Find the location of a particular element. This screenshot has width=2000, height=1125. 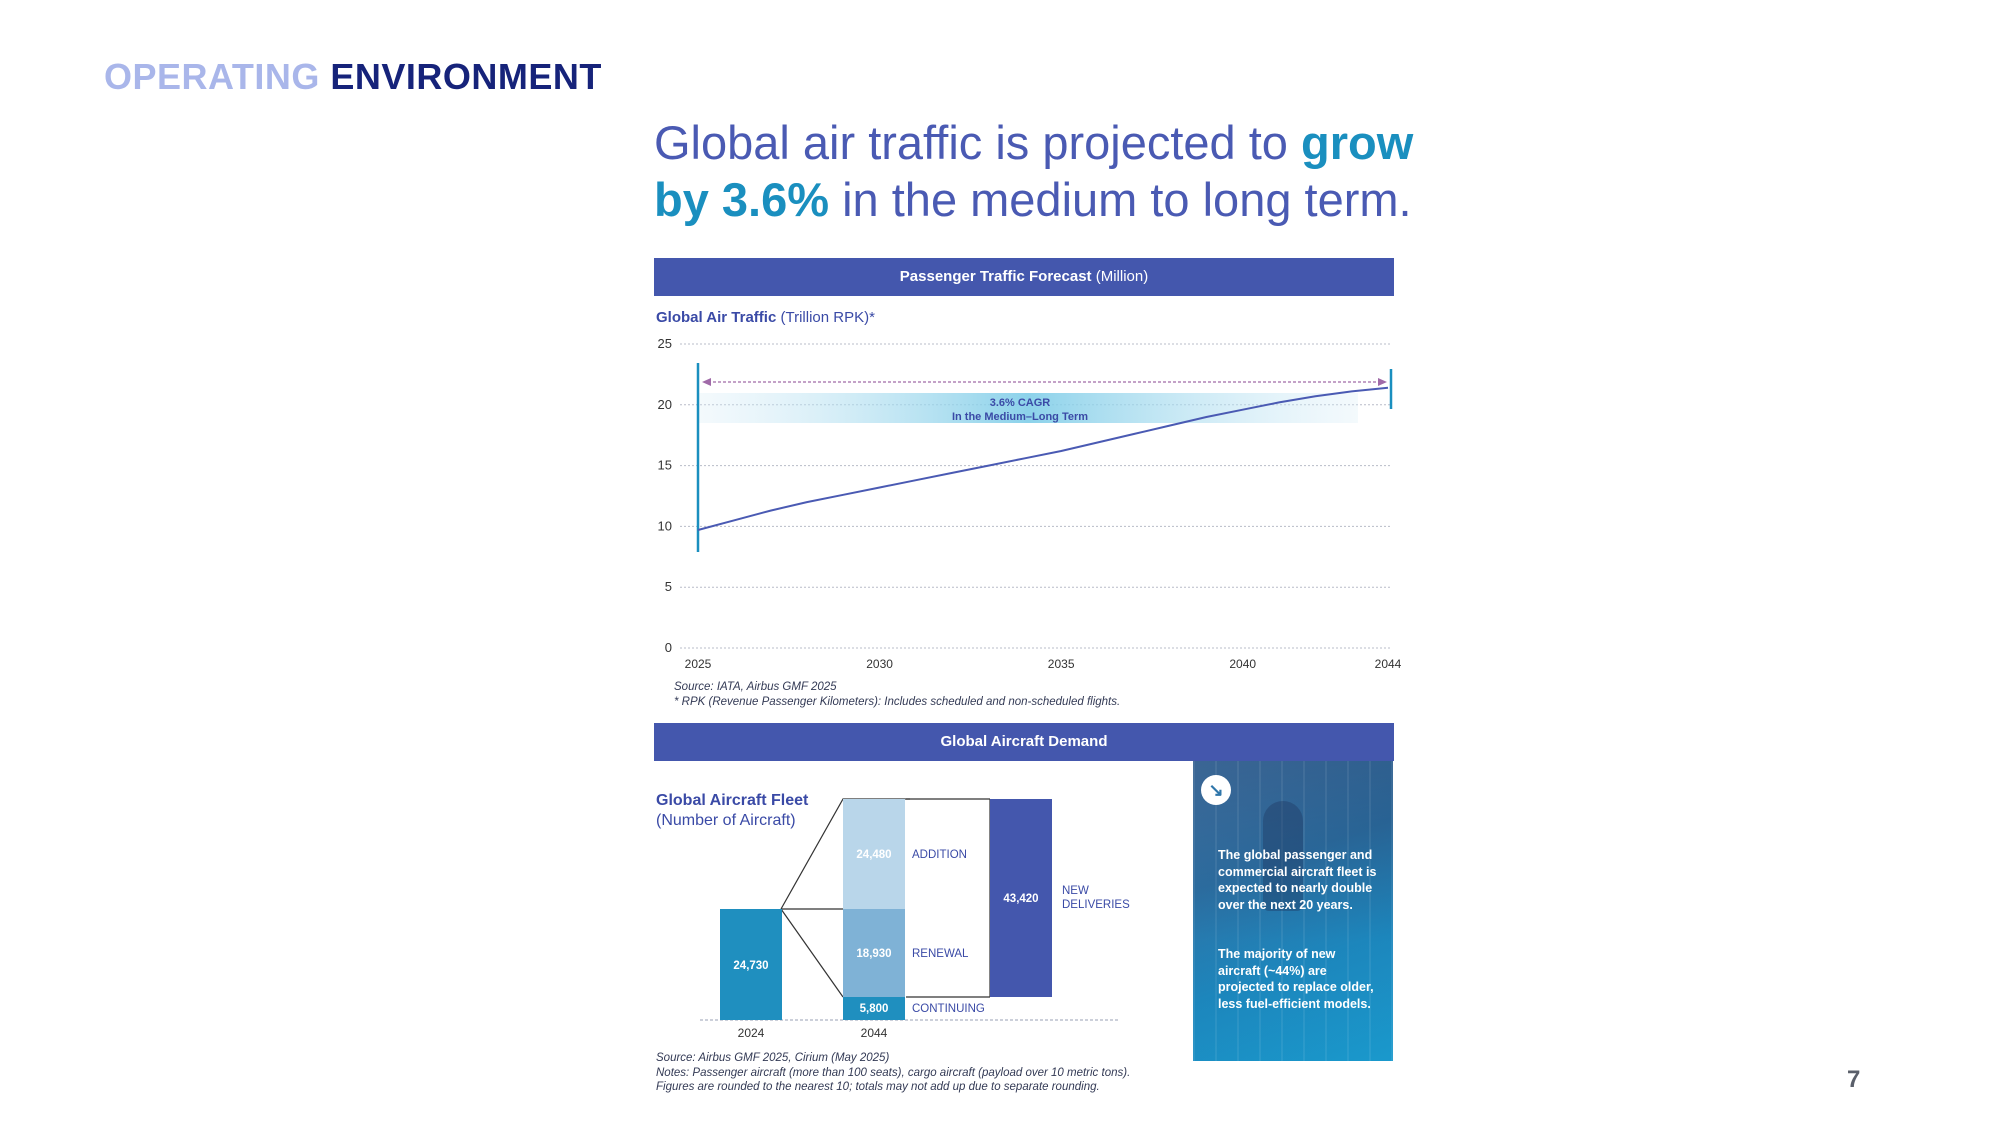

bar-2044-renewal is located at coordinates (874, 953).